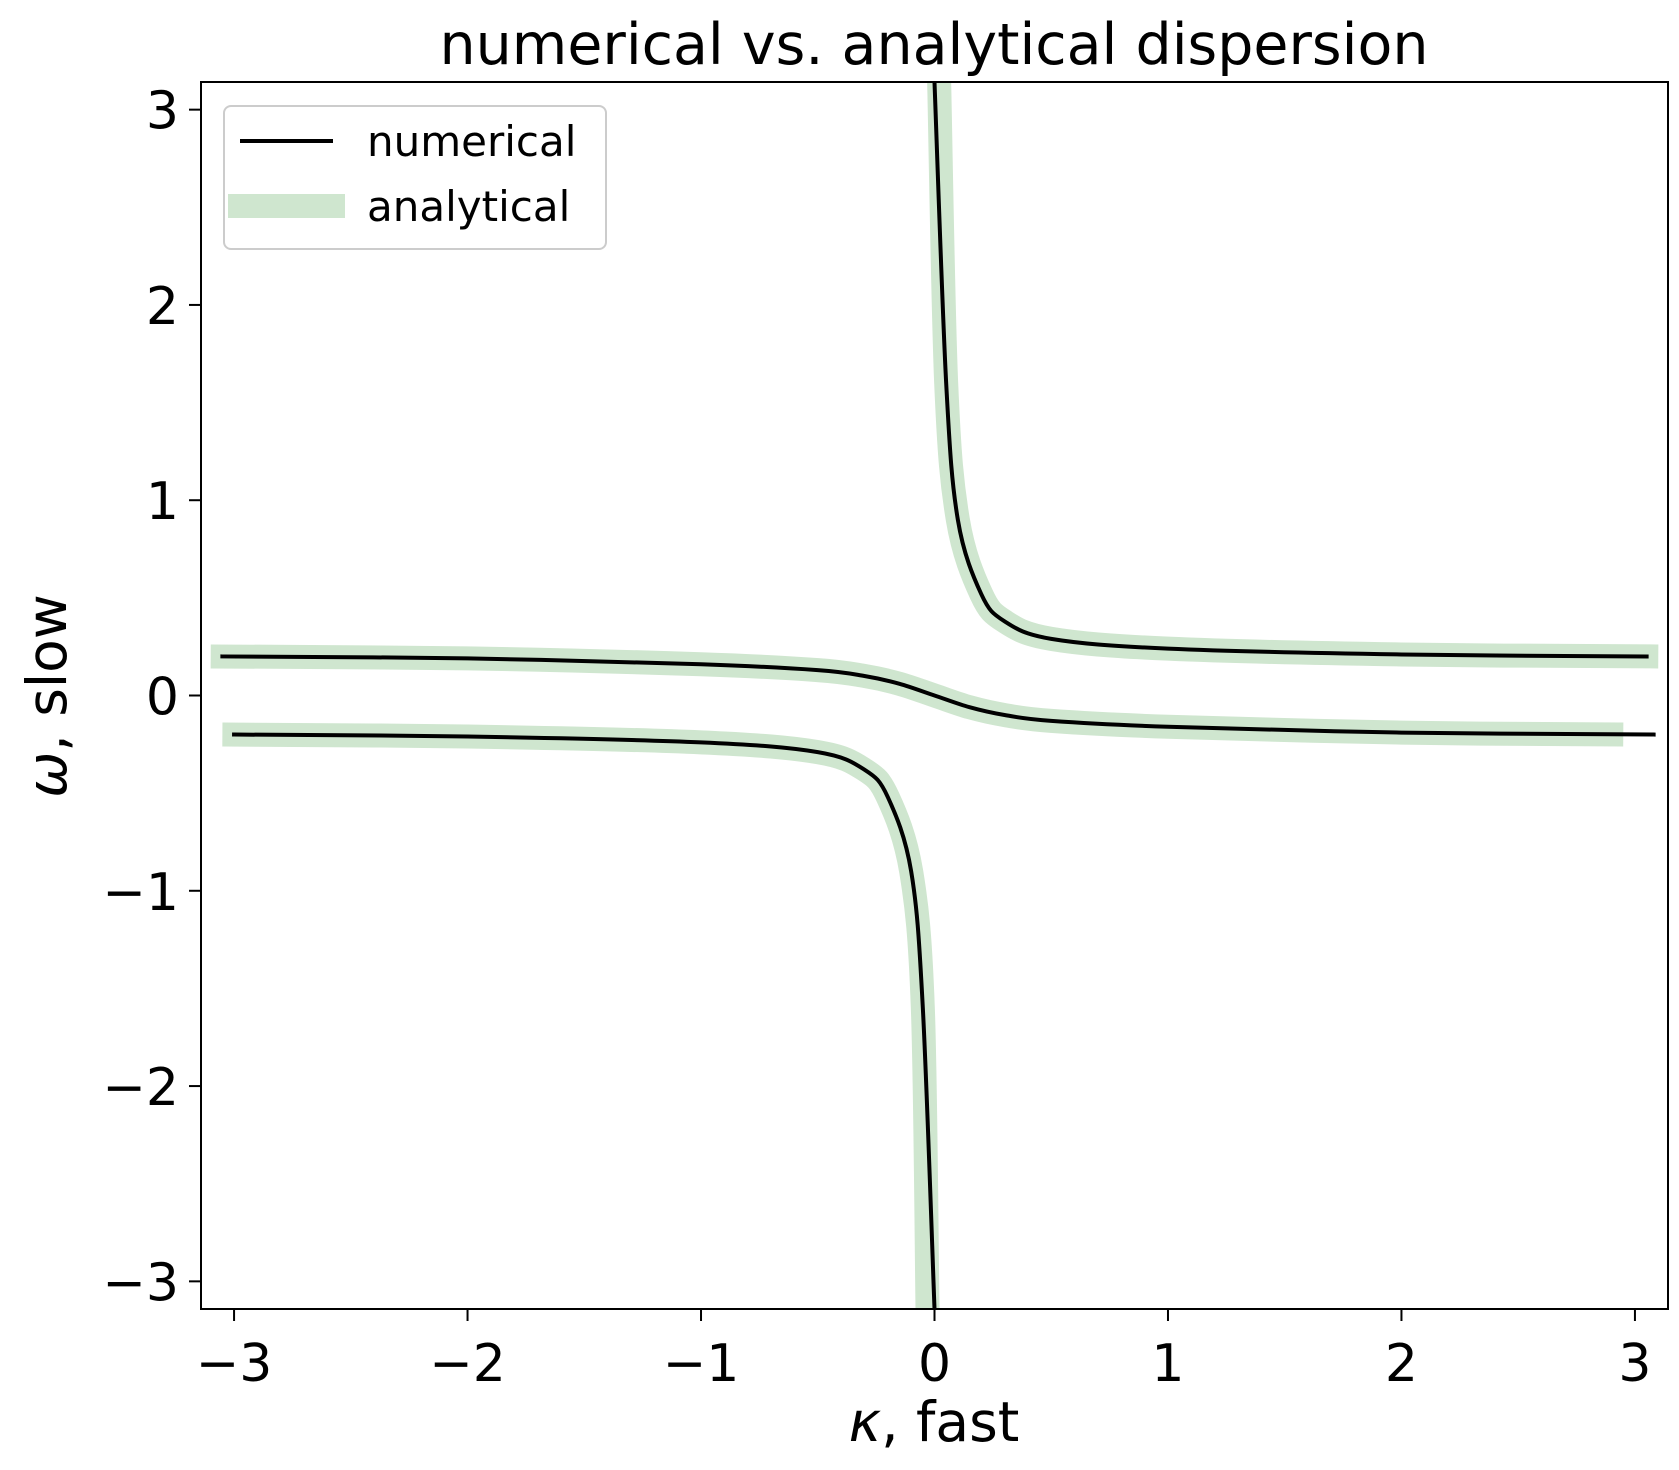 The width and height of the screenshot is (1679, 1470). What do you see at coordinates (1634, 1364) in the screenshot?
I see `x-tick-label: 3` at bounding box center [1634, 1364].